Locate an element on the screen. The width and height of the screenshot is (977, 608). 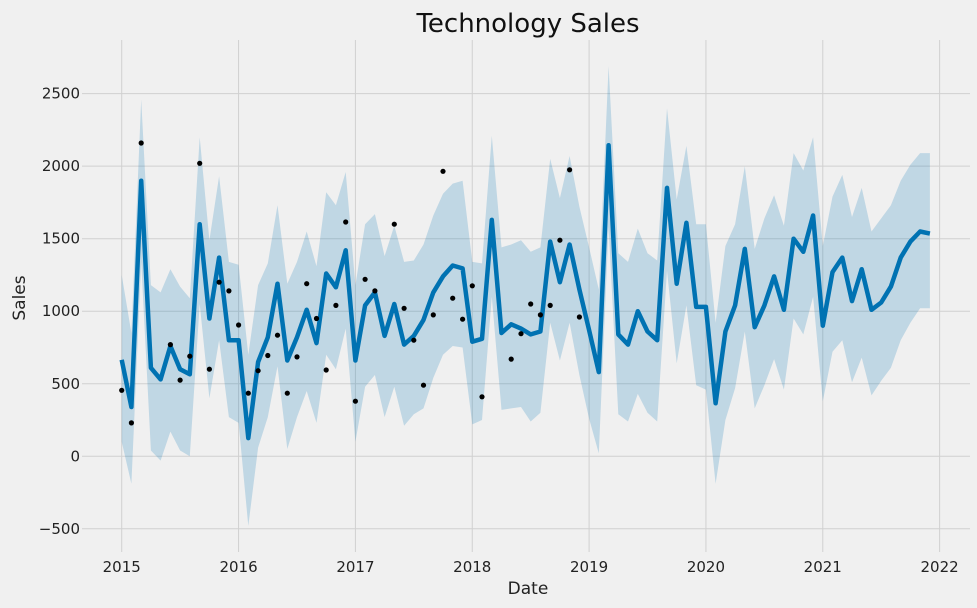
x-tick-label: 2018 is located at coordinates (472, 567).